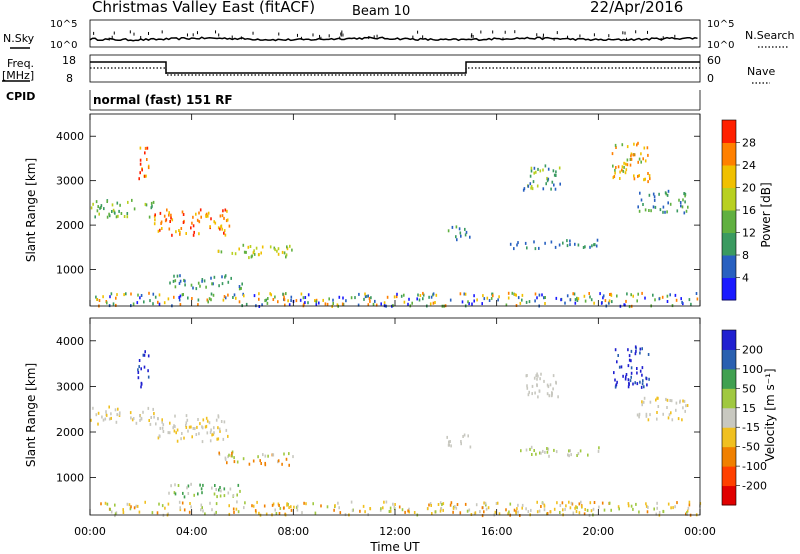 Image resolution: width=800 pixels, height=554 pixels. What do you see at coordinates (63, 24) in the screenshot?
I see `noise-tick-high-left: 10^5` at bounding box center [63, 24].